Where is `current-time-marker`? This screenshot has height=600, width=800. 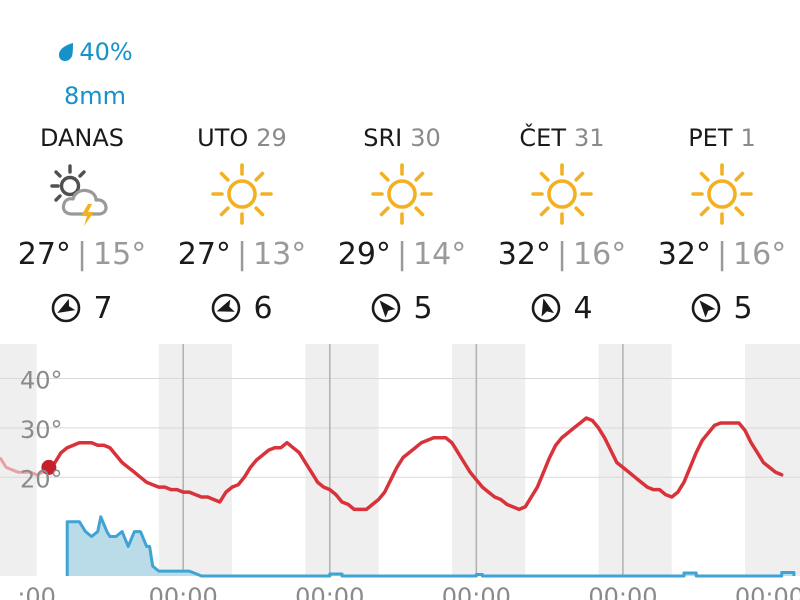
current-time-marker is located at coordinates (49, 467).